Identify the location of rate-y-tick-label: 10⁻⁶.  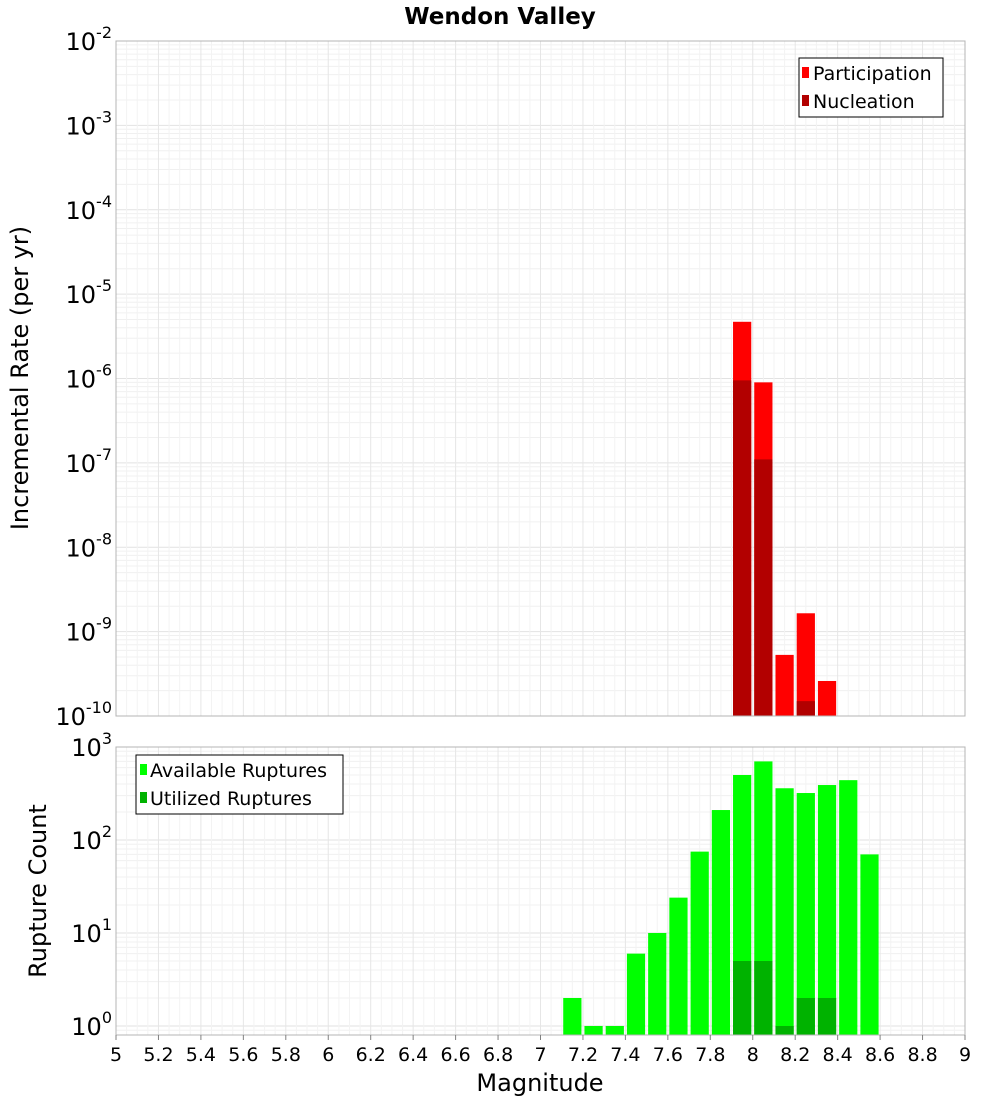
(89, 377).